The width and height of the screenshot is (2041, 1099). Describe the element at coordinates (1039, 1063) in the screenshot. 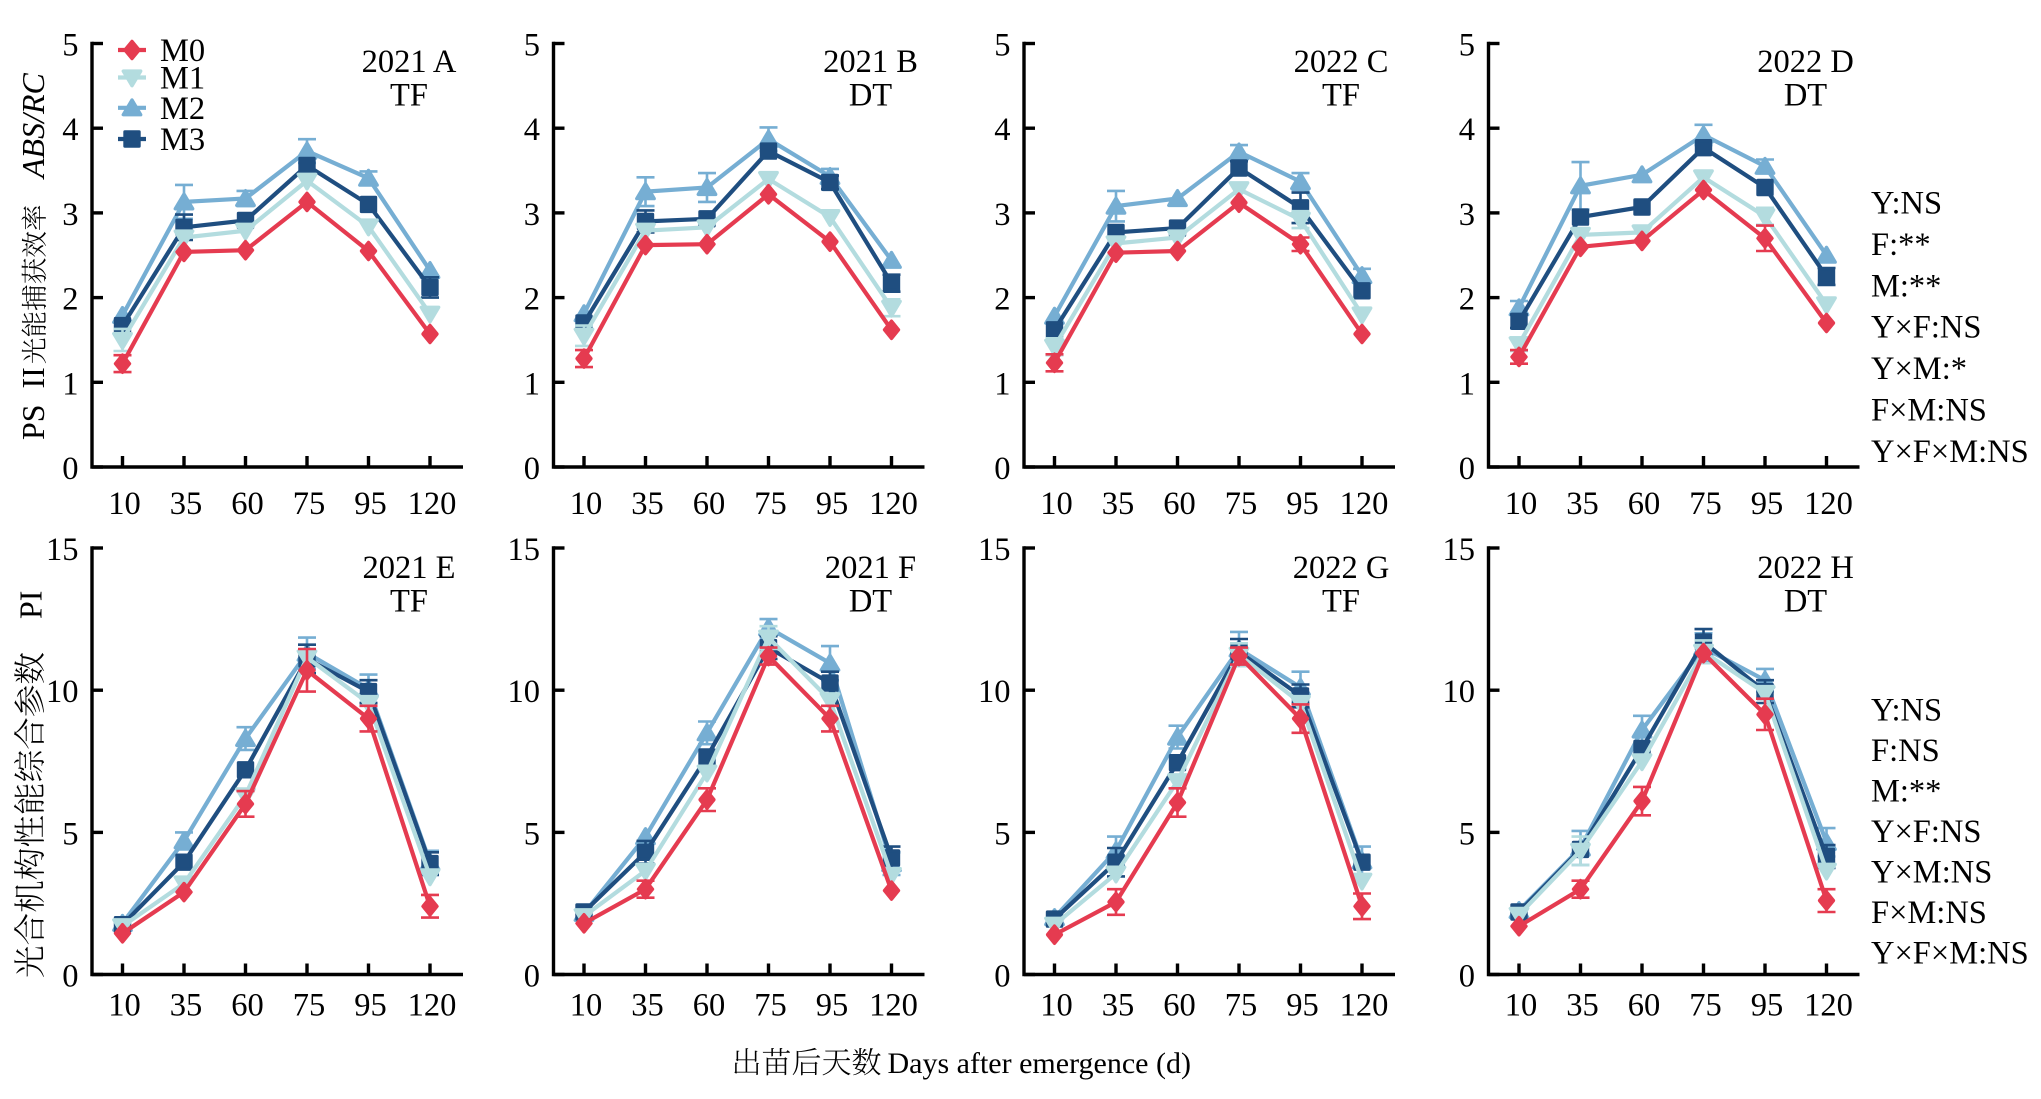

I see `svg-text: Days after emergence (d)` at that location.